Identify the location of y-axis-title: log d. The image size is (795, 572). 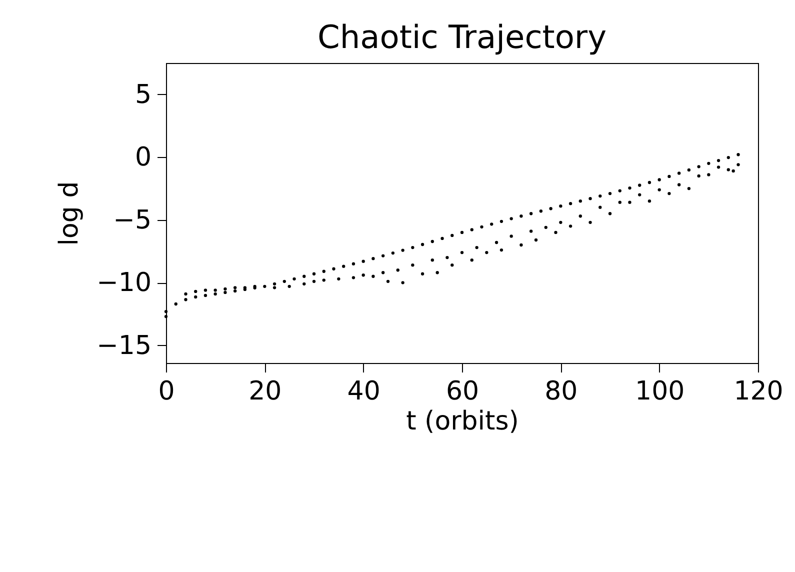
(69, 213).